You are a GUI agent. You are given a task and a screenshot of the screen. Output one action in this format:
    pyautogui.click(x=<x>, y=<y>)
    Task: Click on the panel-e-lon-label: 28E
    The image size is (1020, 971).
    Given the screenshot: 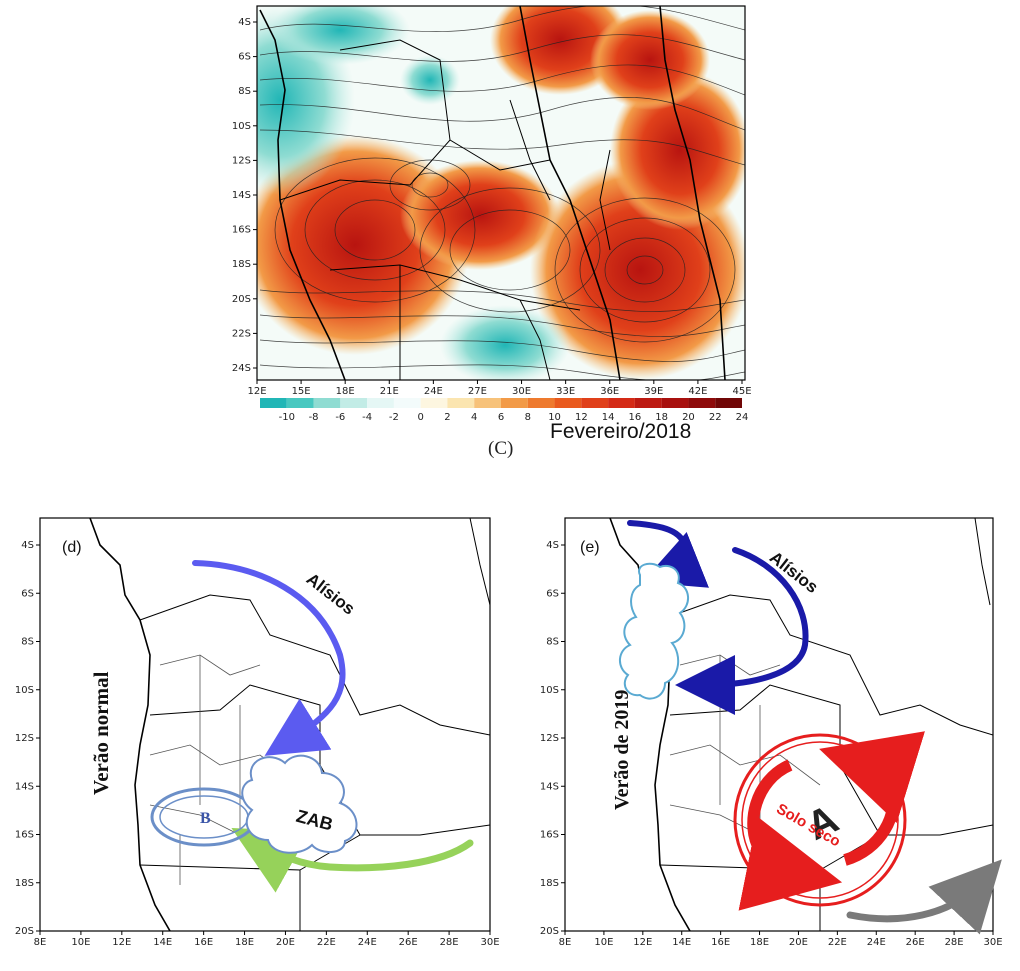 What is the action you would take?
    pyautogui.click(x=954, y=942)
    